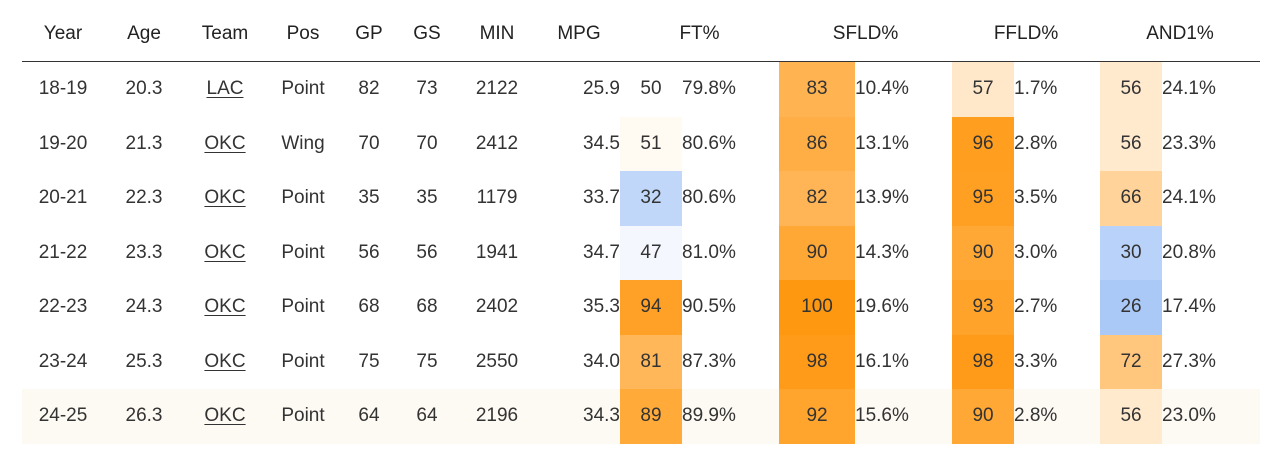 Image resolution: width=1280 pixels, height=455 pixels. I want to click on team-cell: LAC, so click(225, 89).